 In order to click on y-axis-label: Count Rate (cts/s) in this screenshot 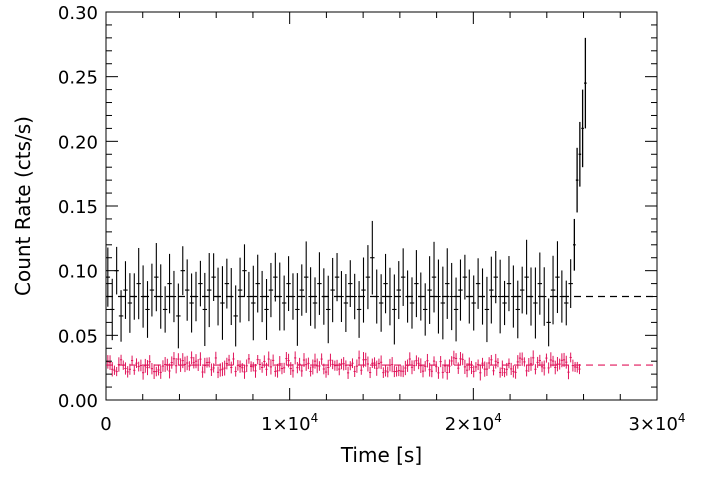, I will do `click(23, 206)`.